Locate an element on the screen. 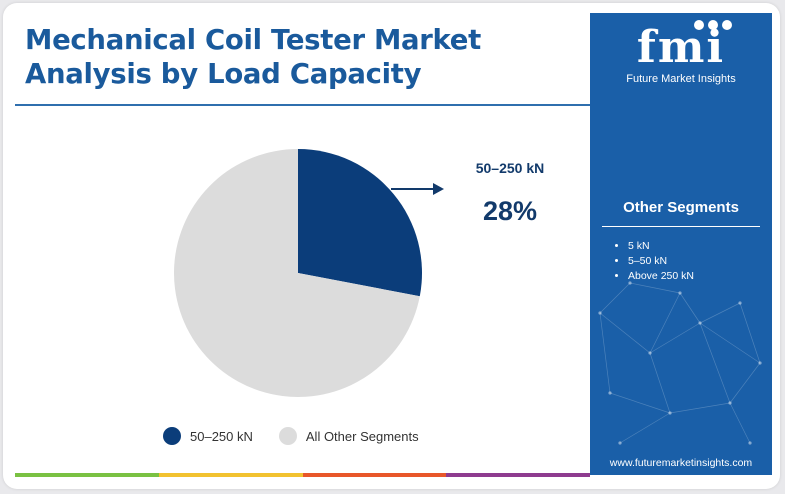 The image size is (785, 494). legend-item-segment: 50–250 kN is located at coordinates (208, 436).